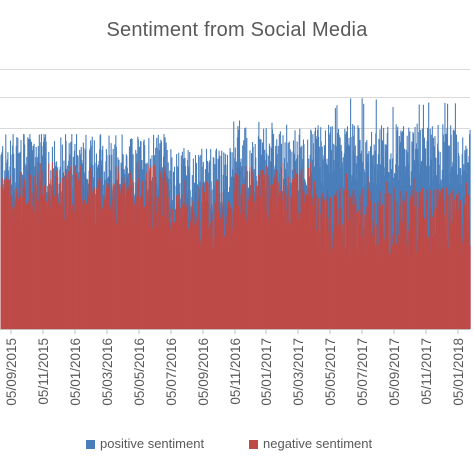 The width and height of the screenshot is (474, 474). I want to click on x-tick-label: 05/03/2017, so click(298, 372).